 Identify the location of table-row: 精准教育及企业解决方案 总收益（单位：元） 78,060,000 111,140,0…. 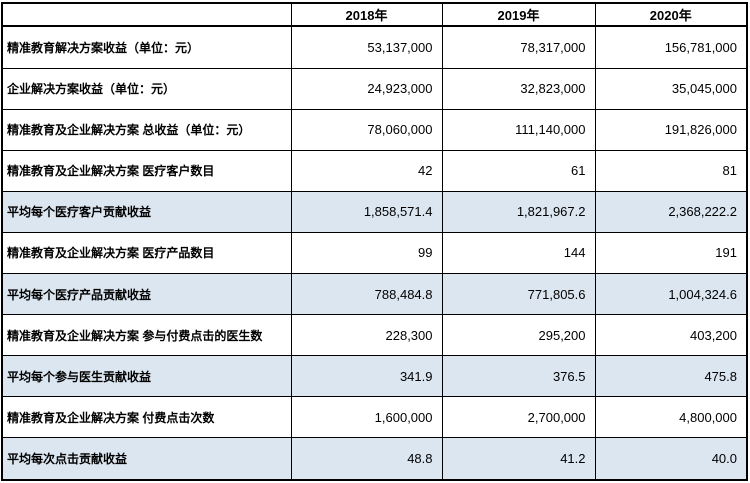
(374, 129).